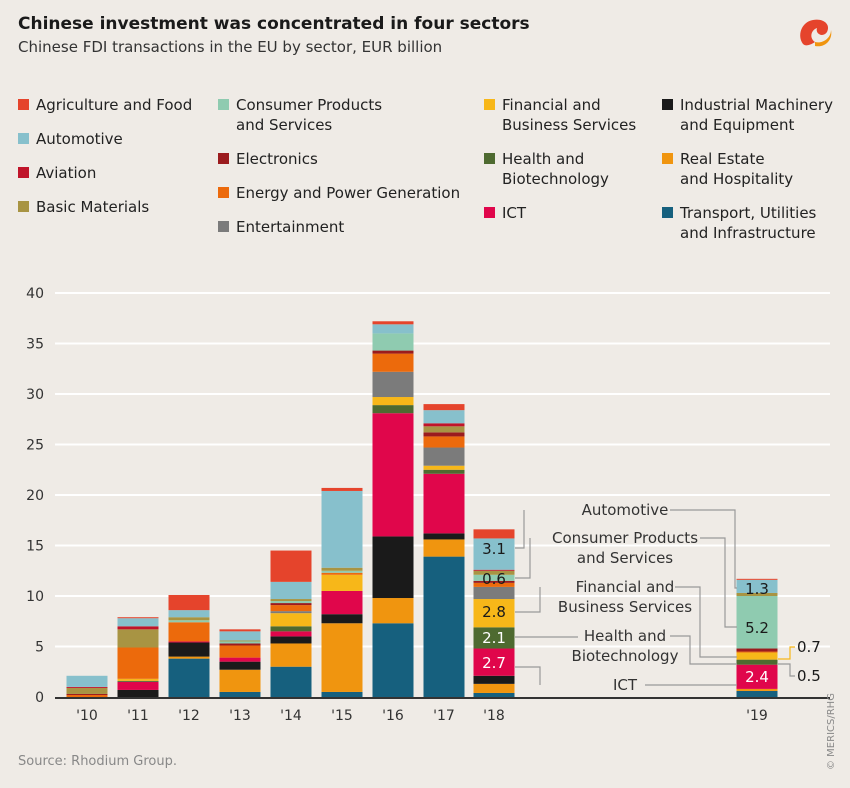  I want to click on legend-label: Basic Materials, so click(93, 207).